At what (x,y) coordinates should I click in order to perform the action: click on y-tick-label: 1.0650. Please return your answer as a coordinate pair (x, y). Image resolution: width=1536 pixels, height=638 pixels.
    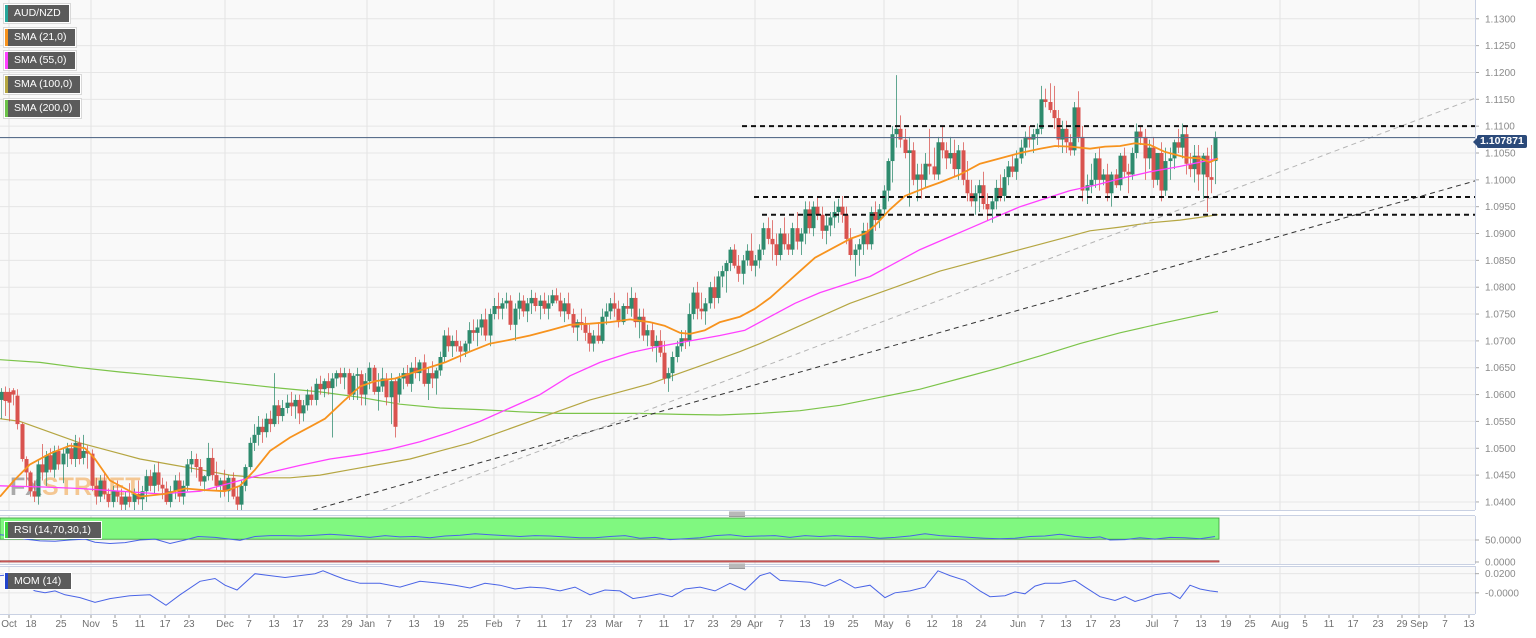
    Looking at the image, I should click on (1500, 368).